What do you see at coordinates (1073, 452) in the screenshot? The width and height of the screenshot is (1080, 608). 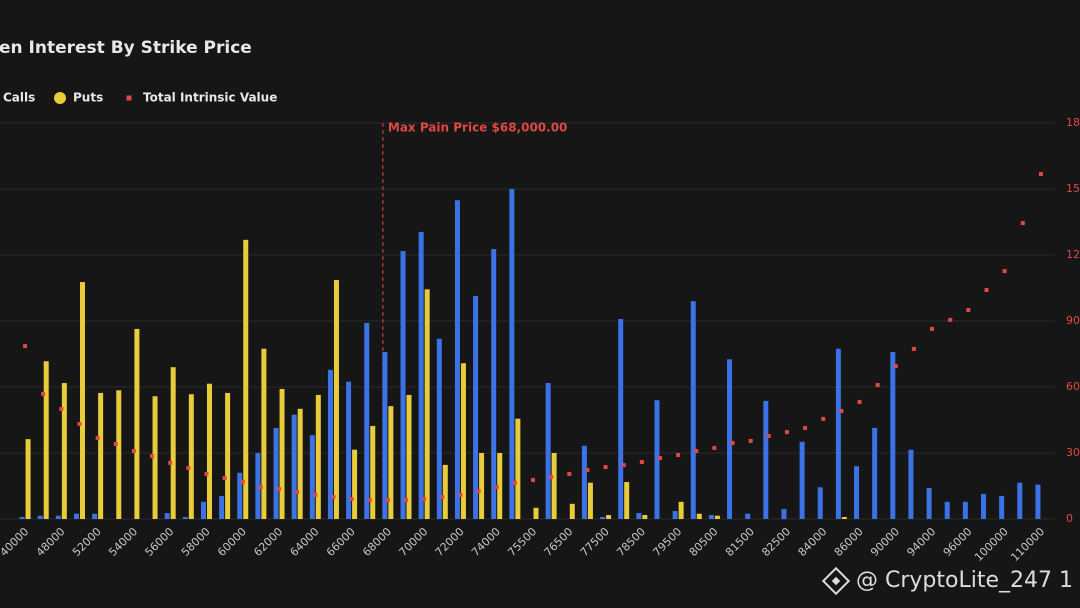 I see `y2-tick-label: 30` at bounding box center [1073, 452].